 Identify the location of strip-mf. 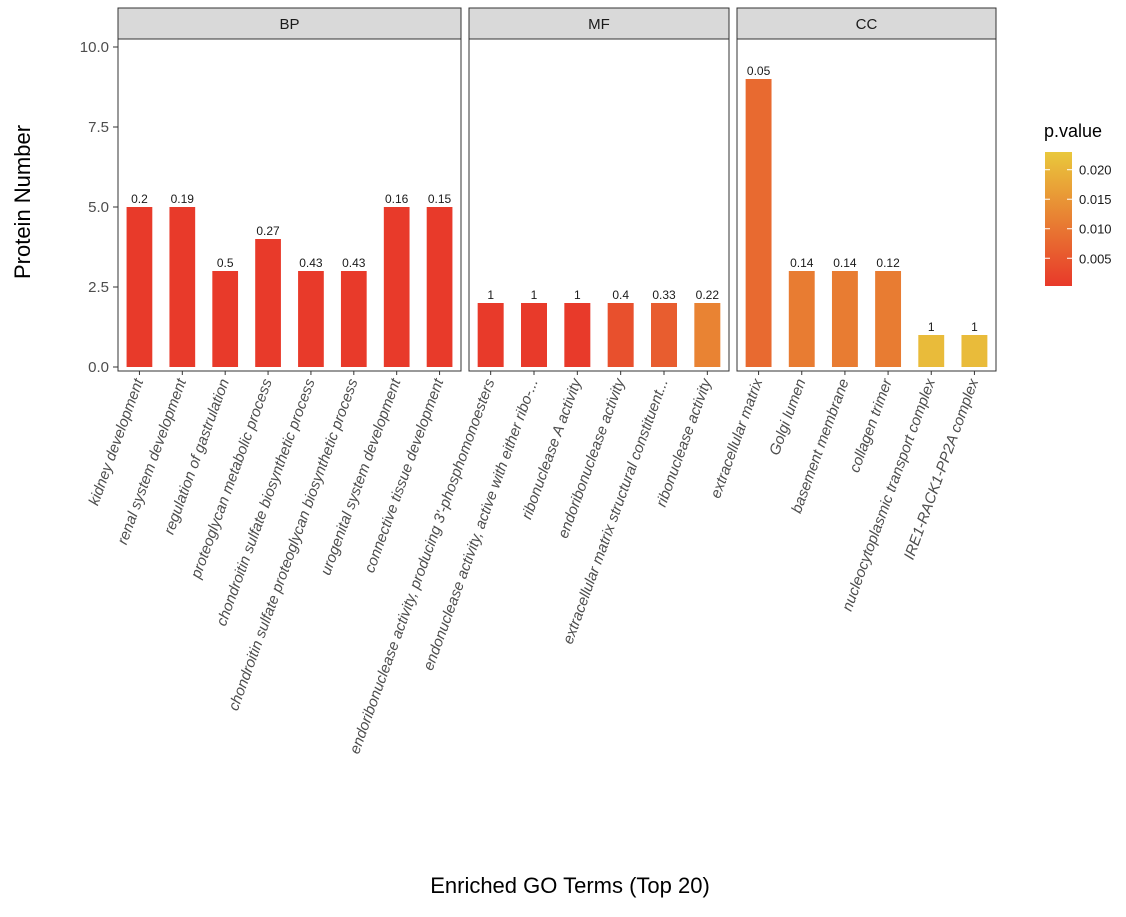
(599, 23).